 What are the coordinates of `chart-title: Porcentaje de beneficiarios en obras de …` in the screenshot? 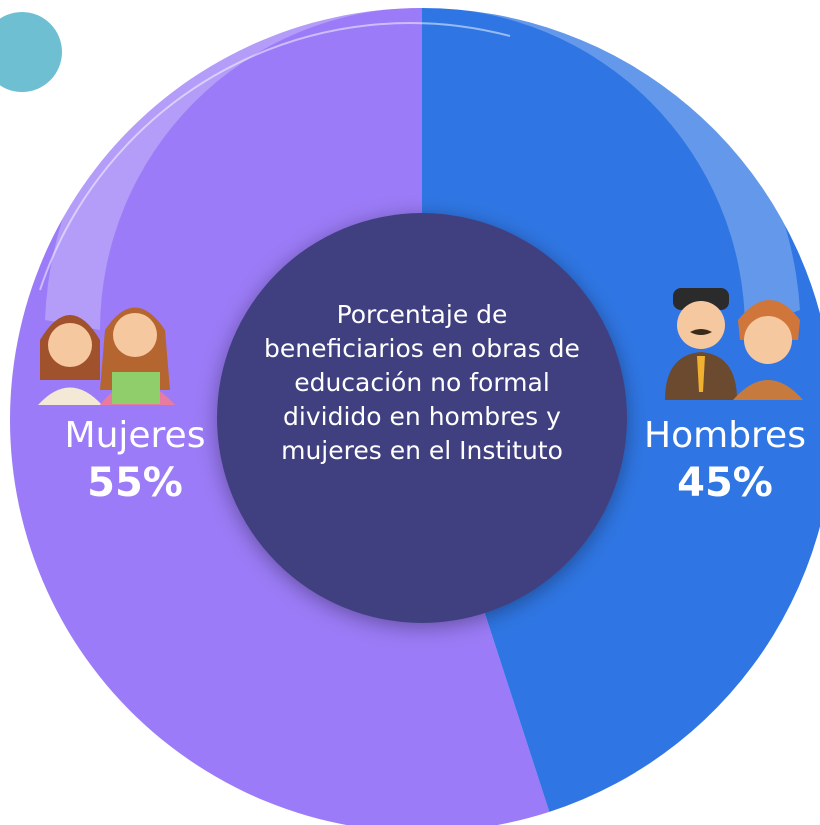 It's located at (422, 382).